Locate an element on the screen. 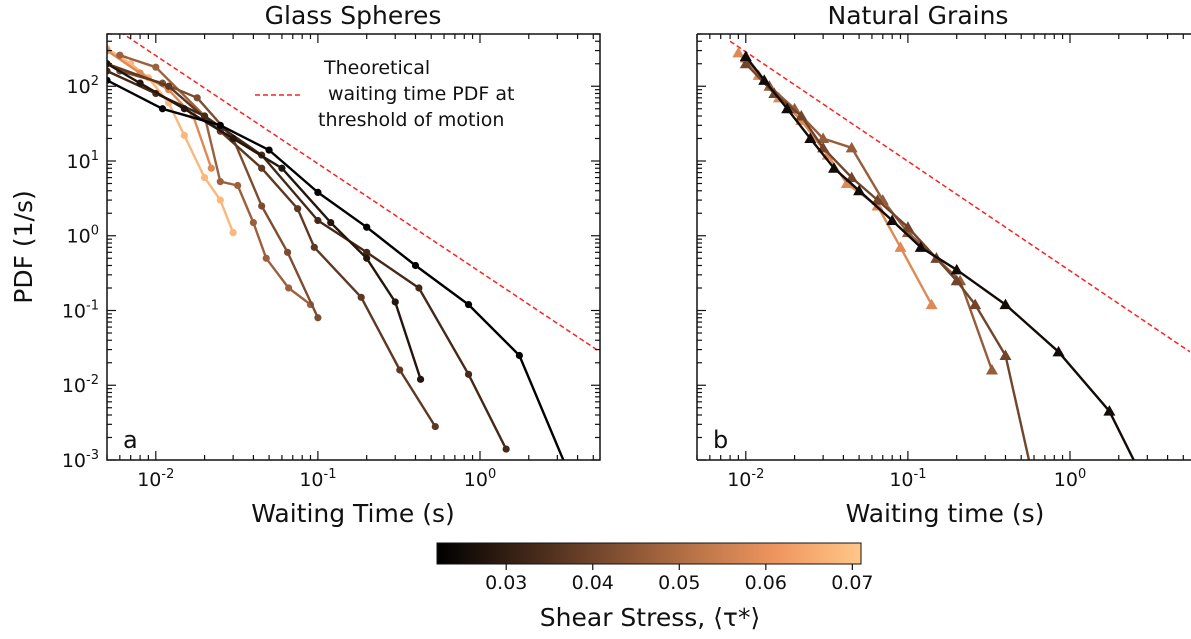  legend-line-2: waiting time PDF at is located at coordinates (421, 94).